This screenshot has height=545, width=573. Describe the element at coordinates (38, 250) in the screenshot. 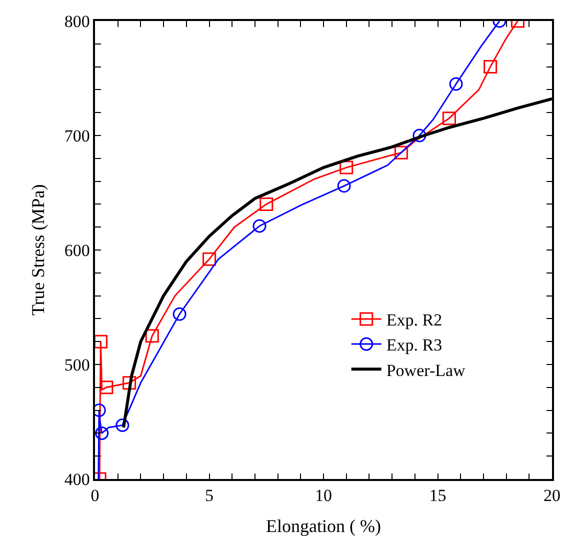

I see `y-axis-title: True Stress (MPa)` at that location.